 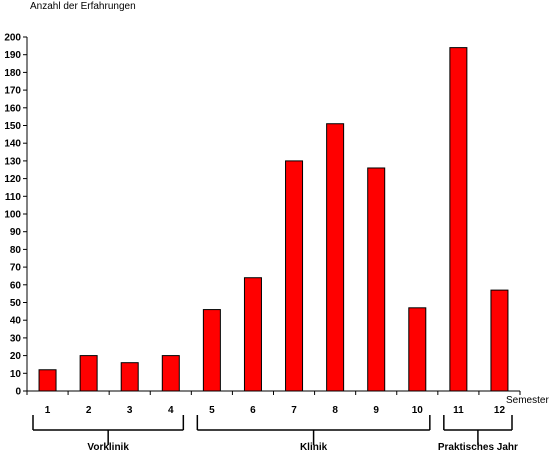 What do you see at coordinates (171, 410) in the screenshot?
I see `x-tick-label: 4` at bounding box center [171, 410].